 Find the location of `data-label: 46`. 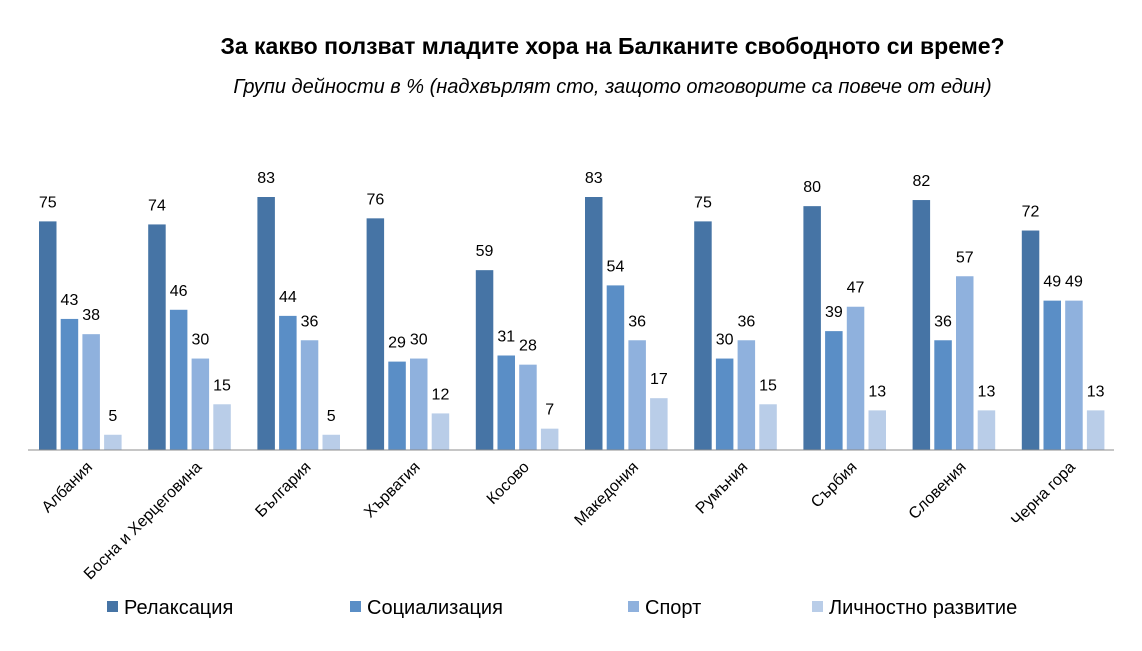

data-label: 46 is located at coordinates (179, 291).